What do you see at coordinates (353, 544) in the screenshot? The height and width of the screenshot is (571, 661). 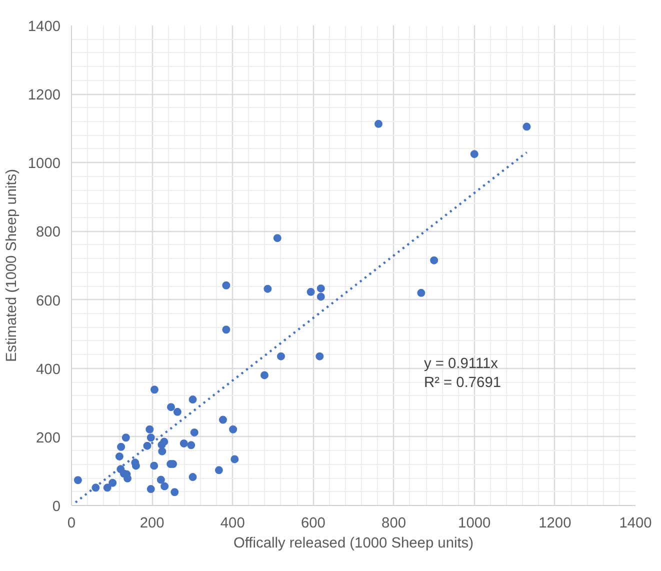 I see `x-axis-title: Offically released (1000 Sheep units)` at bounding box center [353, 544].